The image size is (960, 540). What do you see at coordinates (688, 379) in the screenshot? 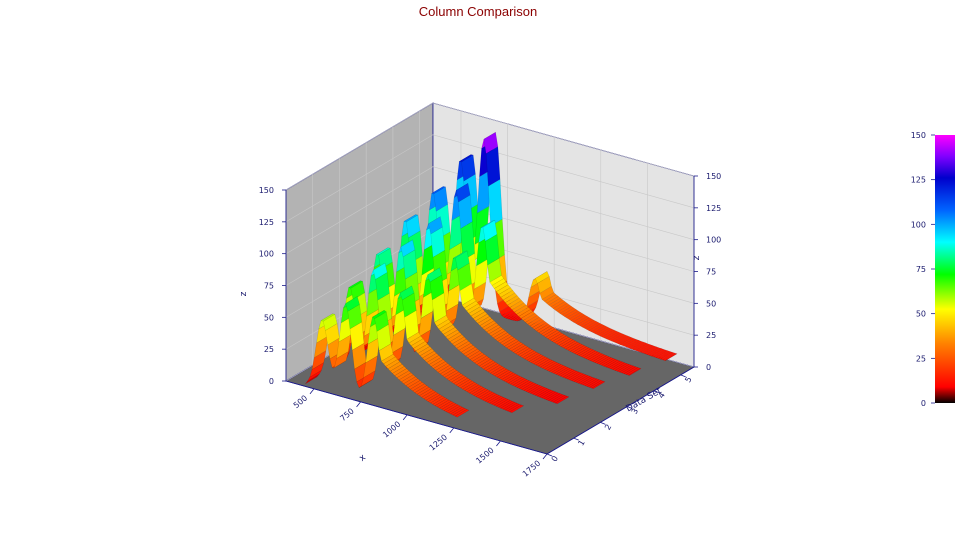
I see `y-tick-label: 5` at bounding box center [688, 379].